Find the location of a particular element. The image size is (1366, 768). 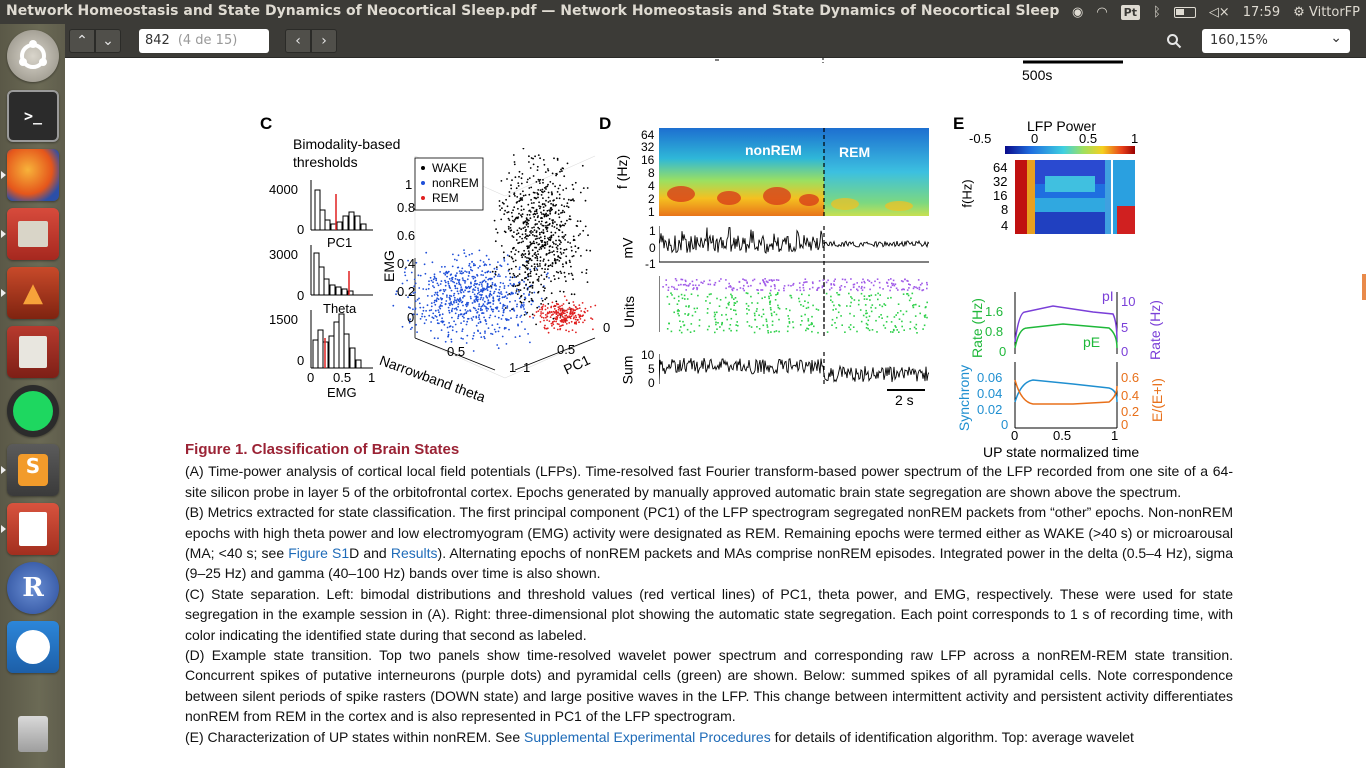

sync-icon: ◉ is located at coordinates (1077, 12).